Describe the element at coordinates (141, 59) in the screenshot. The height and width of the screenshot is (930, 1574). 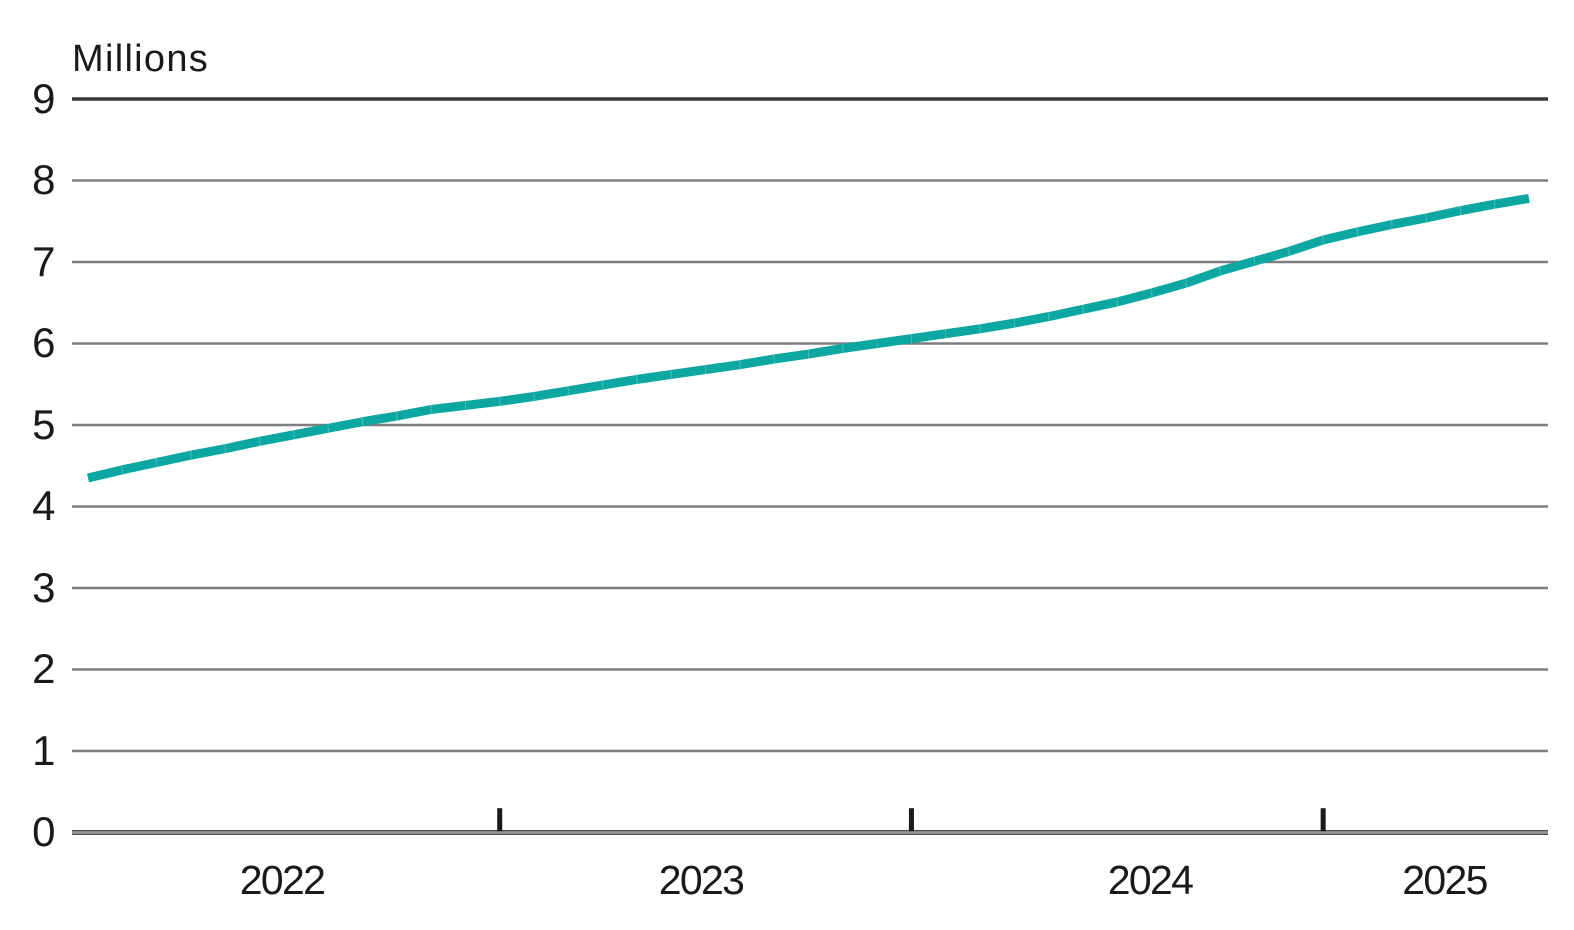
I see `y-axis-unit-label: Millions` at that location.